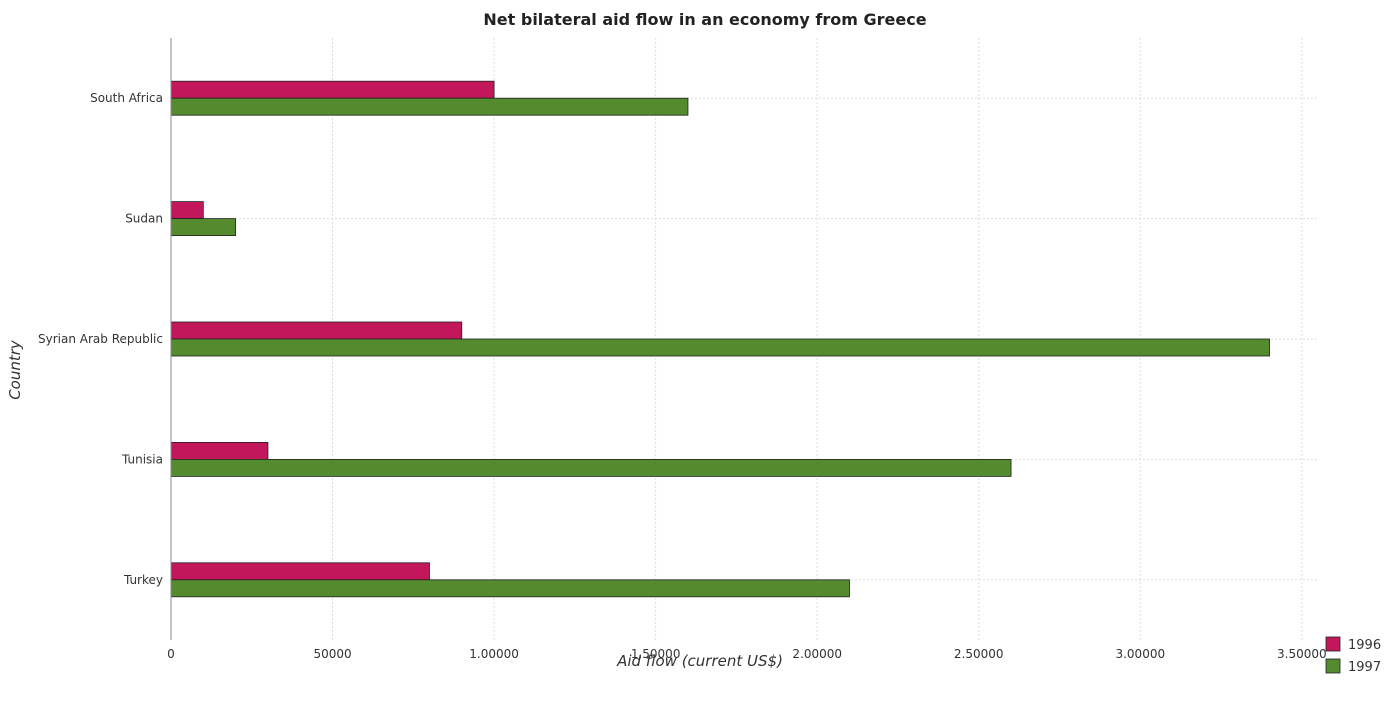 The image size is (1391, 704). I want to click on y-tick-label: South Africa, so click(126, 98).